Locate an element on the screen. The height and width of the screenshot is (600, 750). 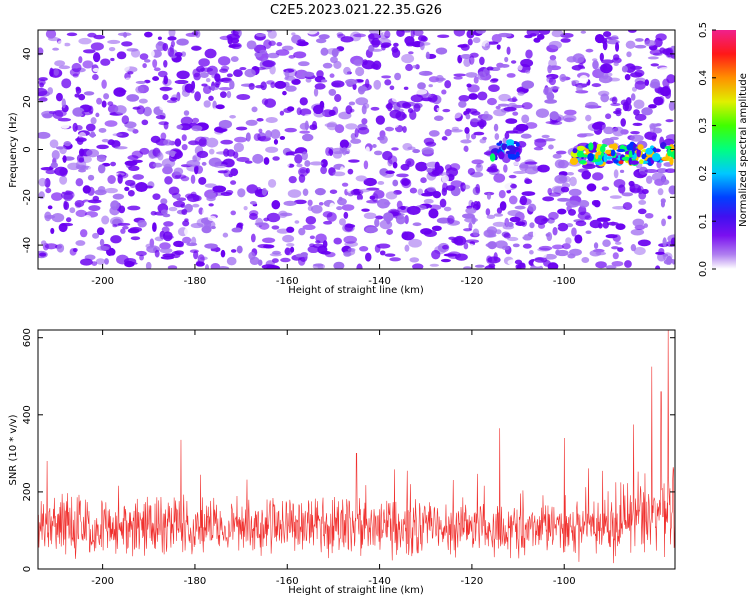
x-tick-label: -200 is located at coordinates (102, 581).